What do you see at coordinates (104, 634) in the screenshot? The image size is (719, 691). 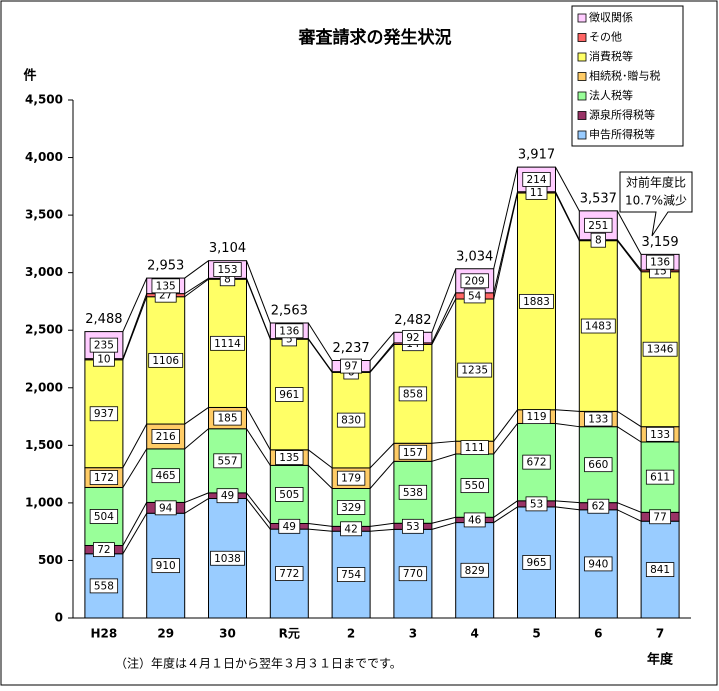 I see `x-tick-label: H28` at bounding box center [104, 634].